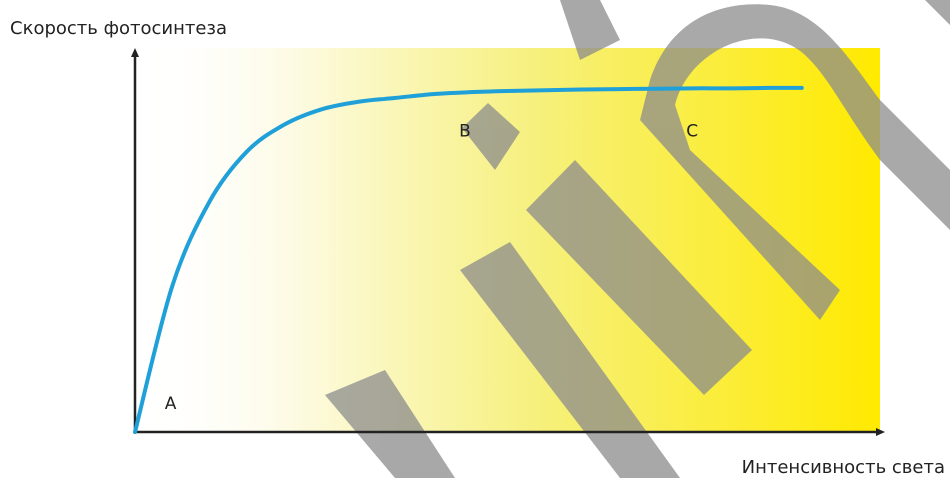  What do you see at coordinates (465, 131) in the screenshot?
I see `point-label-b: B` at bounding box center [465, 131].